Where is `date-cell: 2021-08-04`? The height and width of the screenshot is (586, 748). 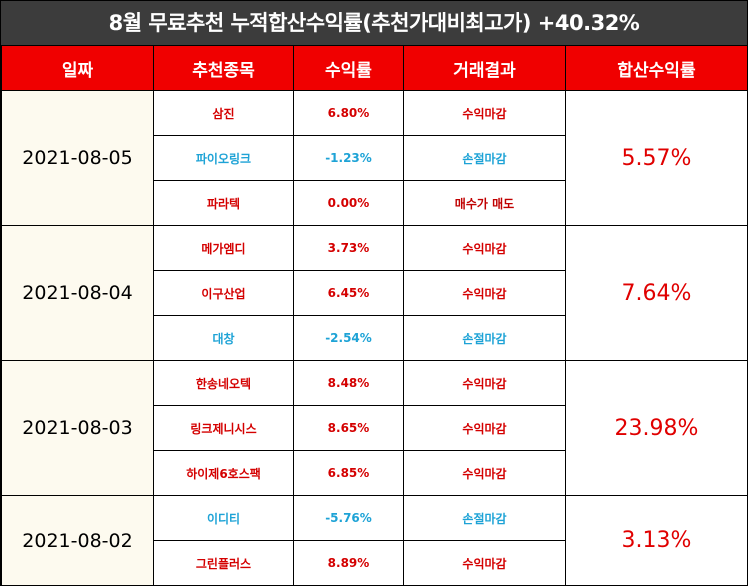
date-cell: 2021-08-04 is located at coordinates (77, 293).